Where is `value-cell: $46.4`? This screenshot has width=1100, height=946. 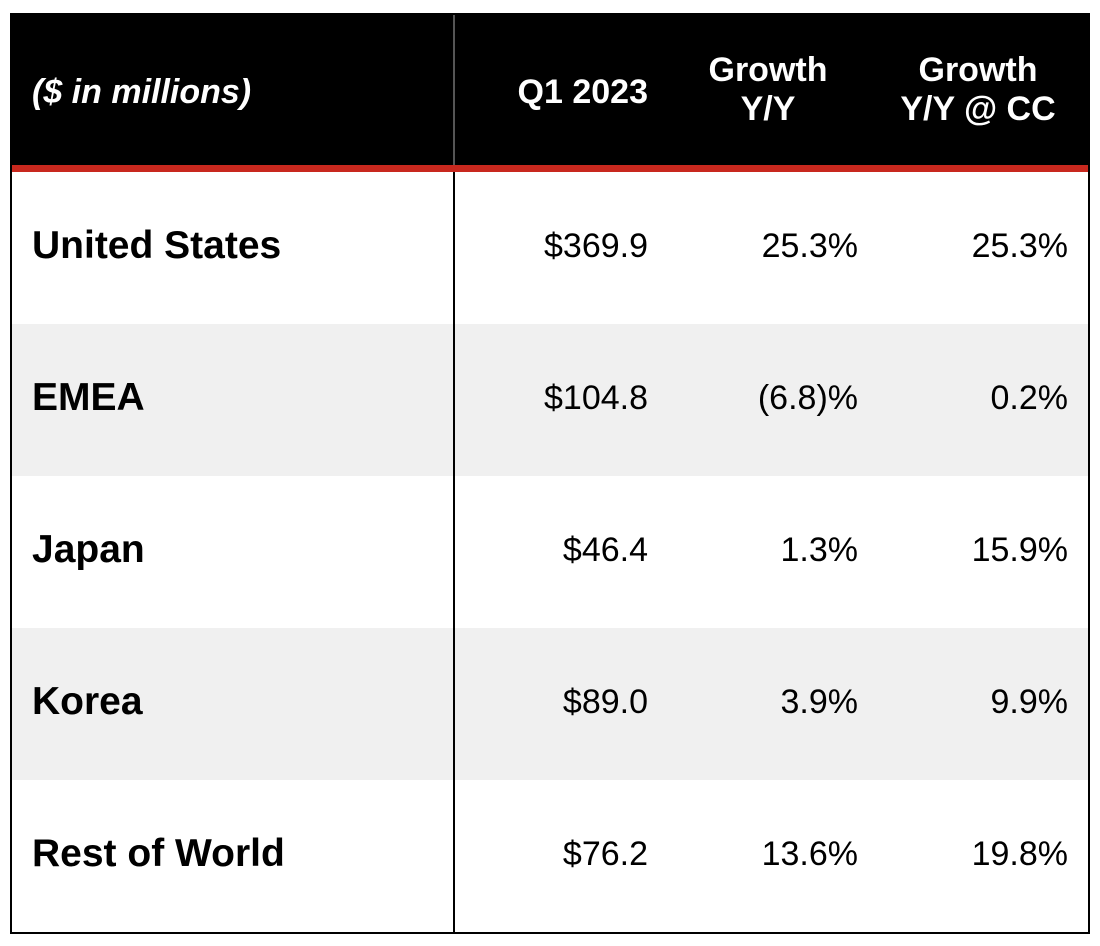 value-cell: $46.4 is located at coordinates (605, 550).